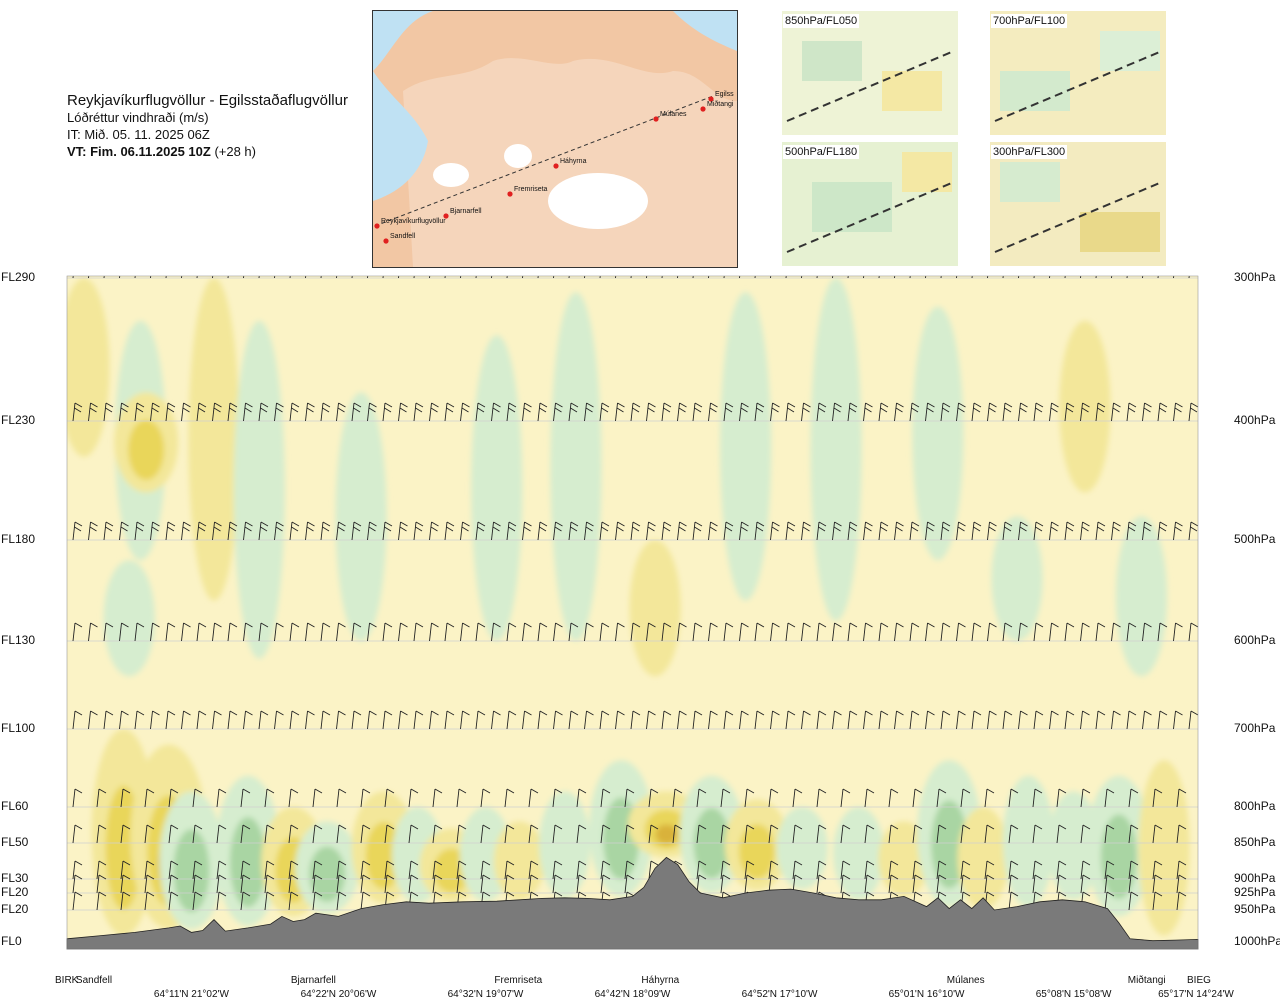 This screenshot has height=1005, width=1280. Describe the element at coordinates (565, 844) in the screenshot. I see `wind-feature-down` at that location.